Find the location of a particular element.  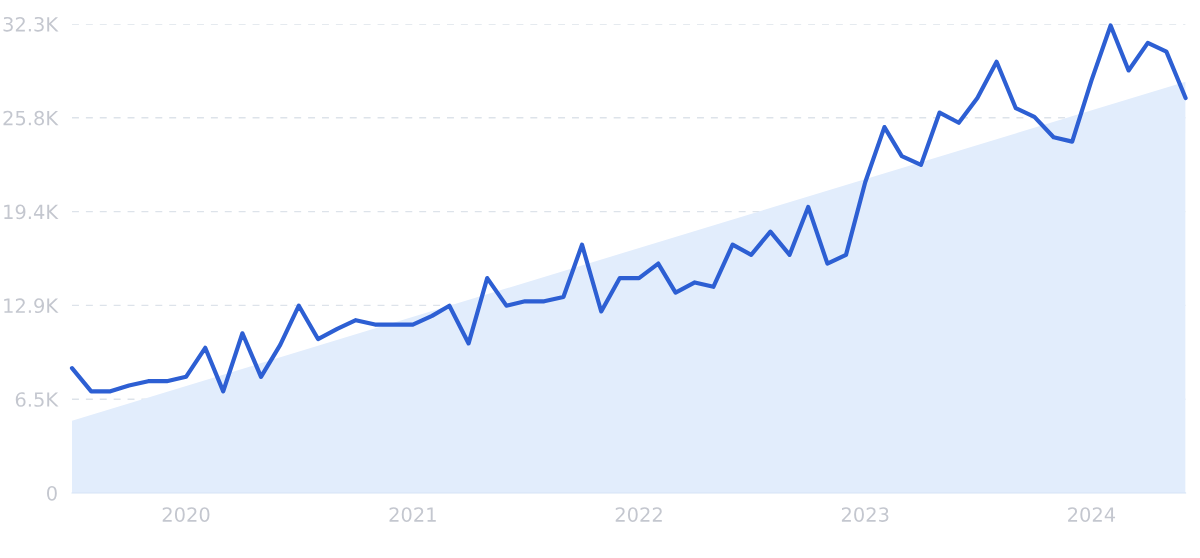

y-tick-label: 12.9K is located at coordinates (31, 306).